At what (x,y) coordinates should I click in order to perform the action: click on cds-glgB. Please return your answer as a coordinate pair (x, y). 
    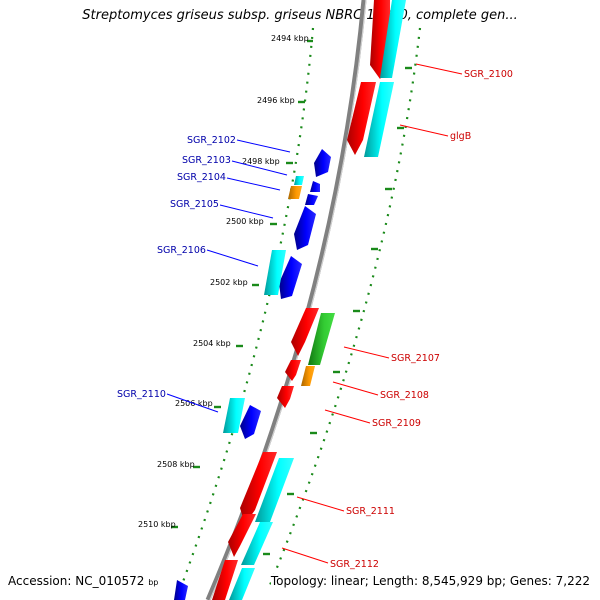
    Looking at the image, I should click on (379, 119).